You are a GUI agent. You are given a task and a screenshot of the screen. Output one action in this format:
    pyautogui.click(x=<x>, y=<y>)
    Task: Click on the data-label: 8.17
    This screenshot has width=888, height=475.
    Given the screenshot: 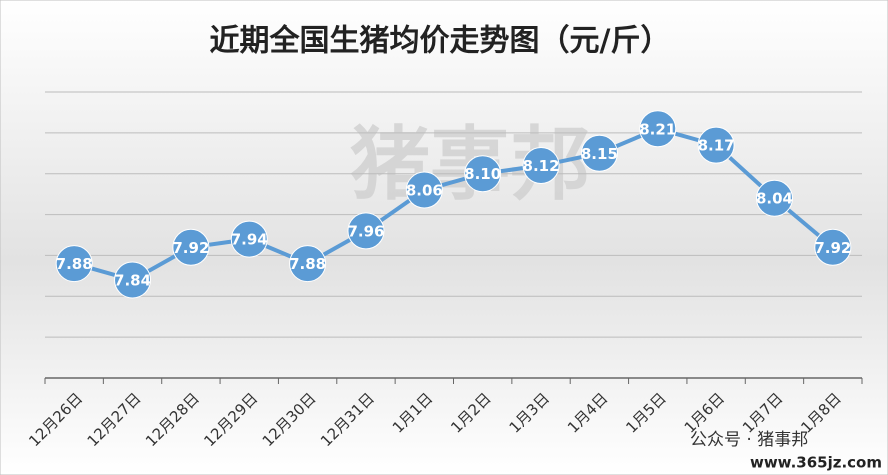 What is the action you would take?
    pyautogui.click(x=716, y=146)
    